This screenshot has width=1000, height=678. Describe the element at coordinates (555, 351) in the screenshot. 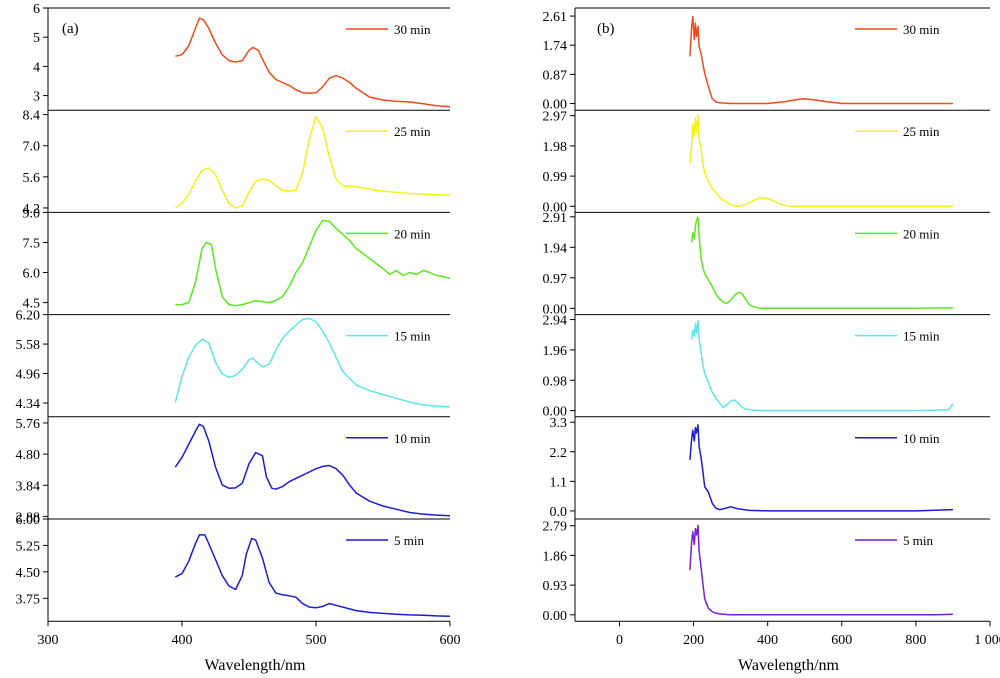

I see `y-tick-label: 1.96` at that location.